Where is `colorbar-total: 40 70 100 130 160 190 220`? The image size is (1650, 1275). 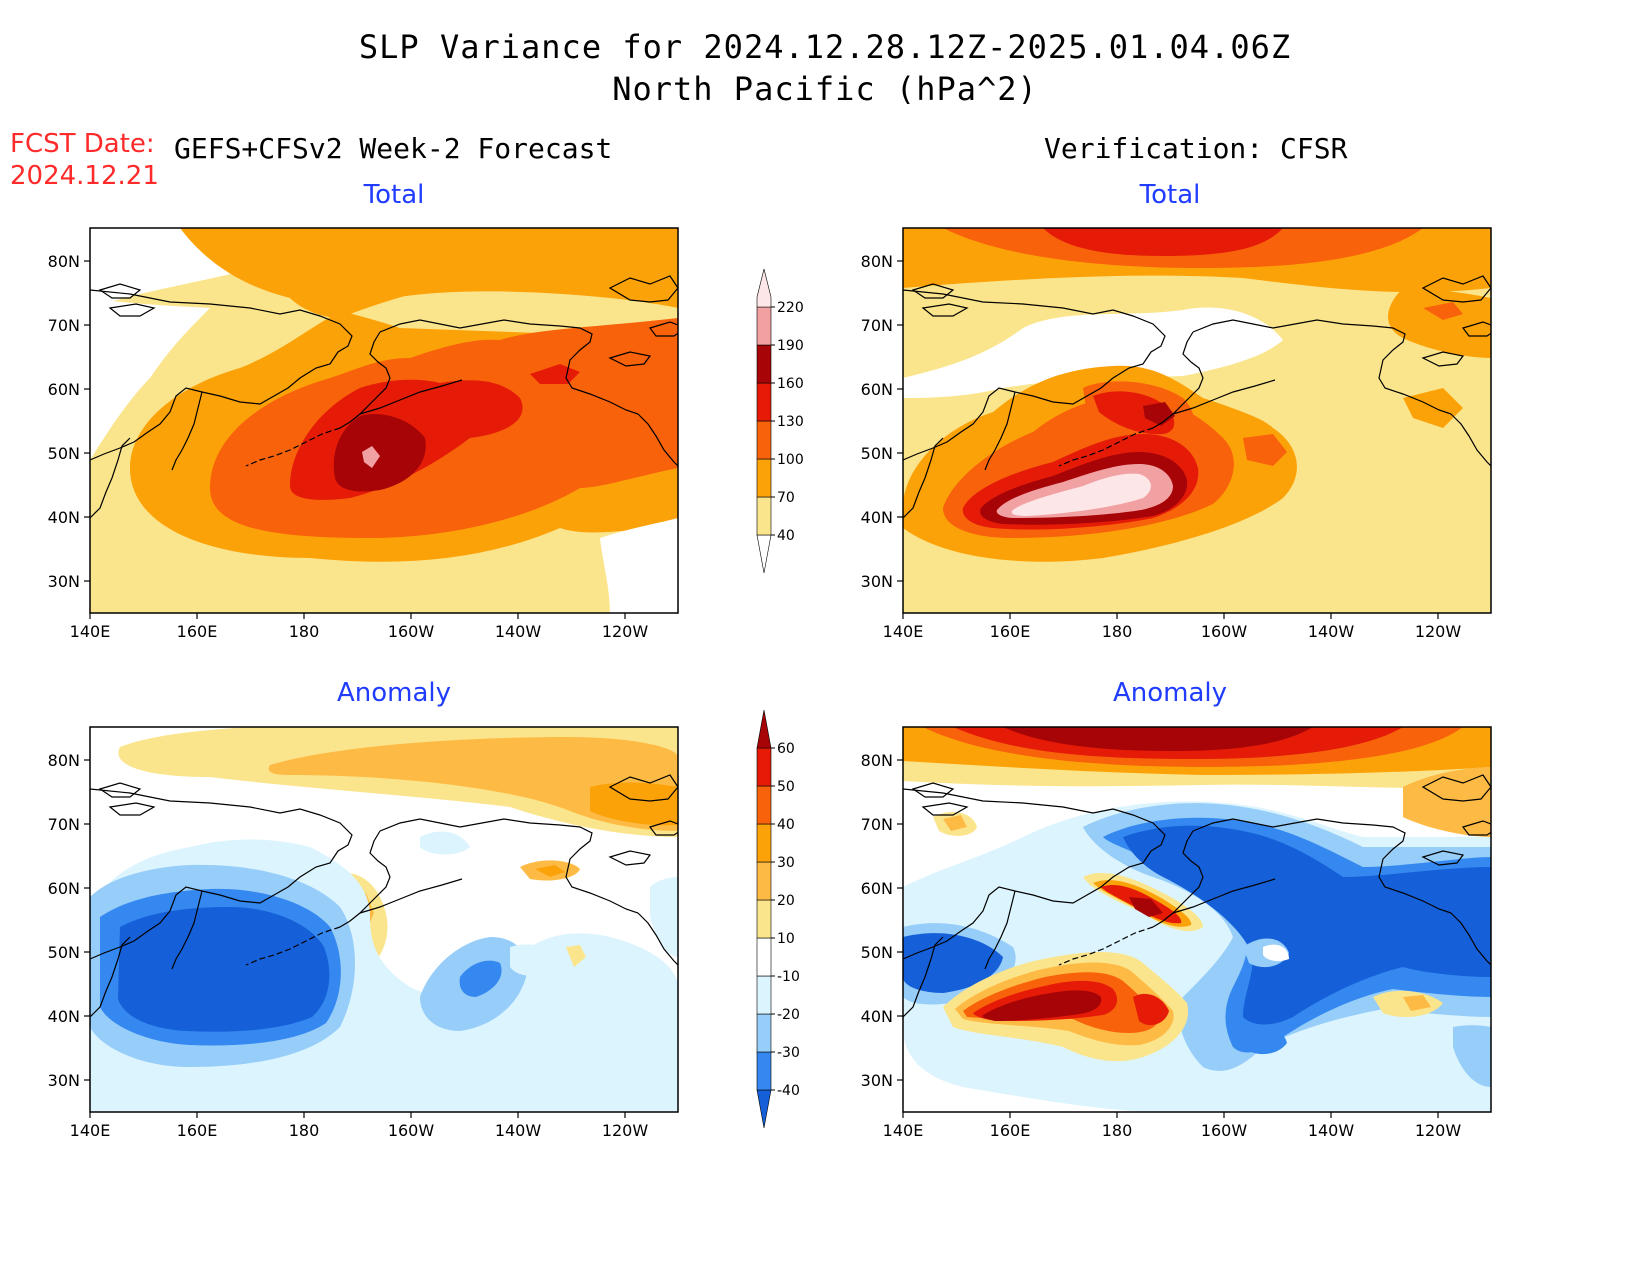 colorbar-total: 40 70 100 130 160 190 220 is located at coordinates (780, 421).